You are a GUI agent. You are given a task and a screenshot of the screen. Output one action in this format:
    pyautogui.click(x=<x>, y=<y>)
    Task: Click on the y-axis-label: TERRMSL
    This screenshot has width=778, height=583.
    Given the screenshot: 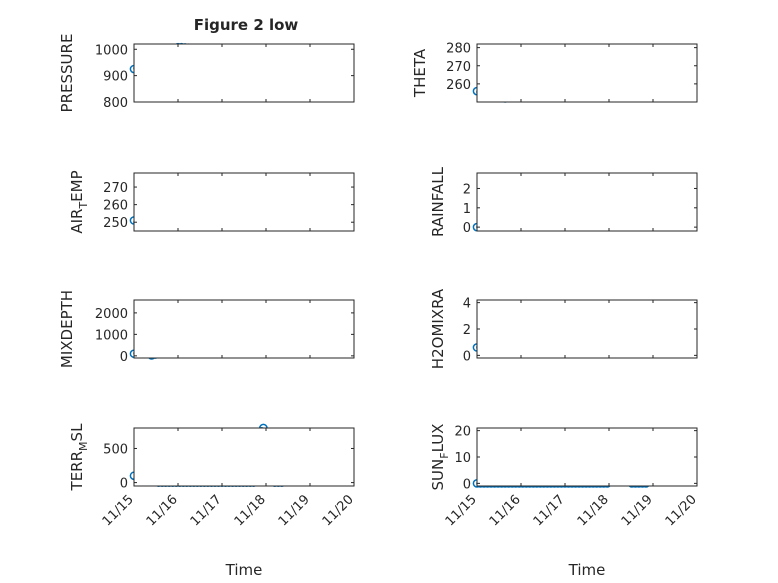 What is the action you would take?
    pyautogui.click(x=79, y=457)
    